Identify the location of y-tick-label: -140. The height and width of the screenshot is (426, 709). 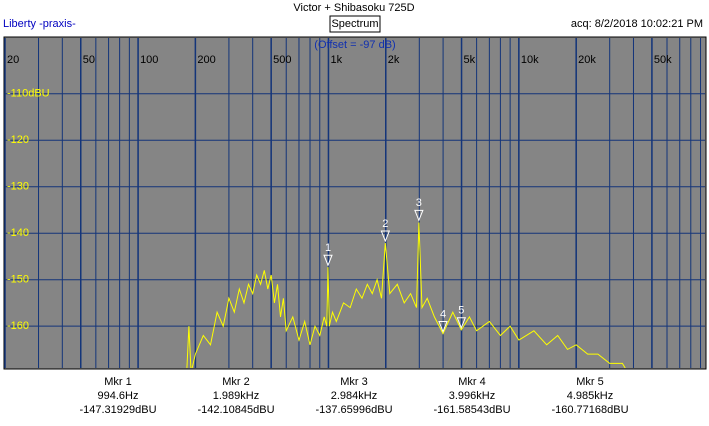
(18, 233).